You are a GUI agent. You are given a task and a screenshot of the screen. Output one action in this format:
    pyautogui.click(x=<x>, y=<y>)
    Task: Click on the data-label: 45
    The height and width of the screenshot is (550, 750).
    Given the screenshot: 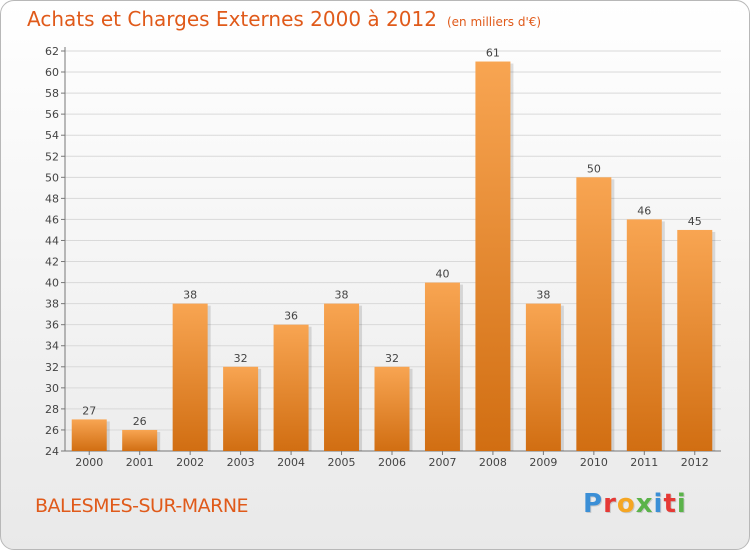 What is the action you would take?
    pyautogui.click(x=695, y=221)
    